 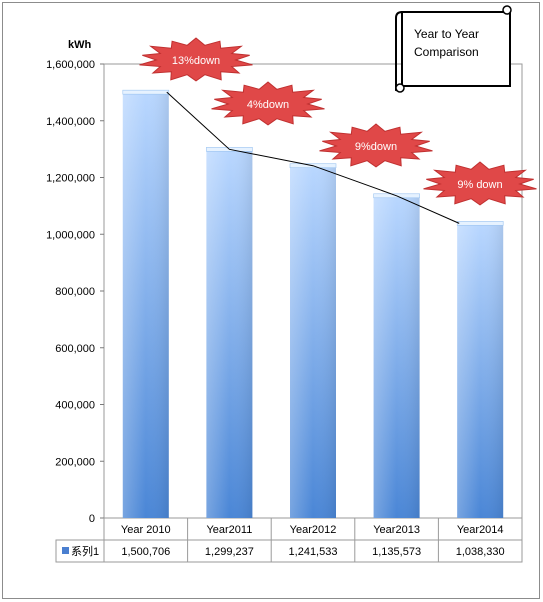 What do you see at coordinates (70, 122) in the screenshot?
I see `y-tick-label: 1,400,000` at bounding box center [70, 122].